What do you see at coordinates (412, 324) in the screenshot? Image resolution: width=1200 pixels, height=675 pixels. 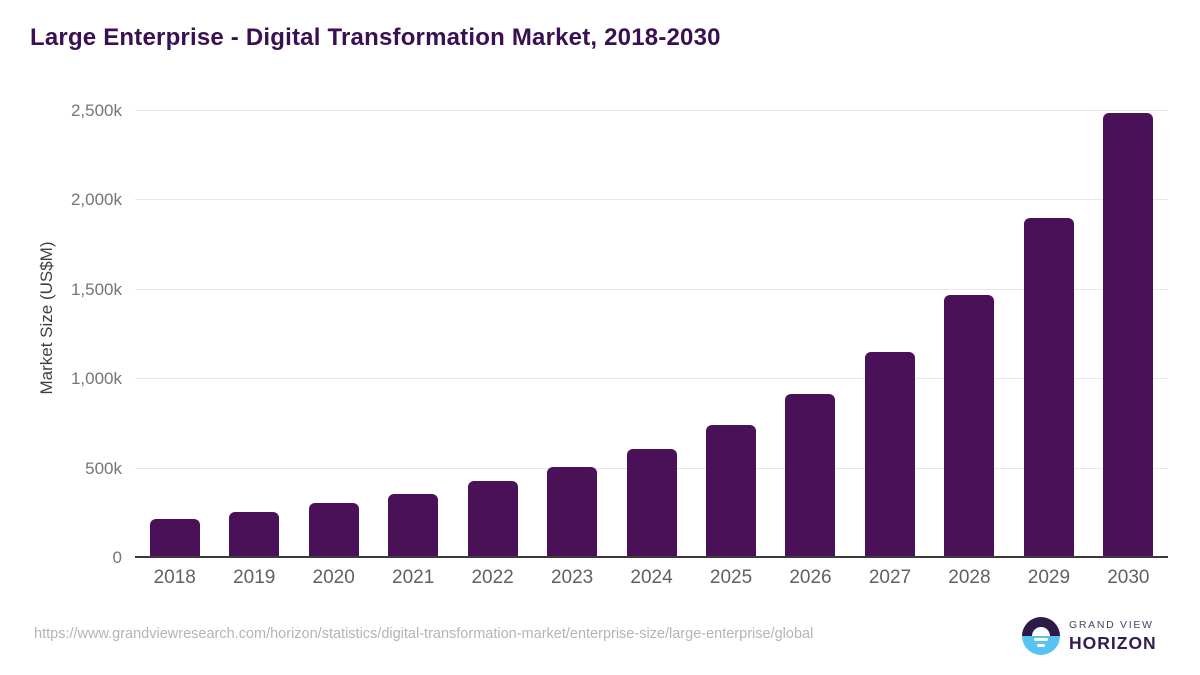 I see `bar-cell-2021` at bounding box center [412, 324].